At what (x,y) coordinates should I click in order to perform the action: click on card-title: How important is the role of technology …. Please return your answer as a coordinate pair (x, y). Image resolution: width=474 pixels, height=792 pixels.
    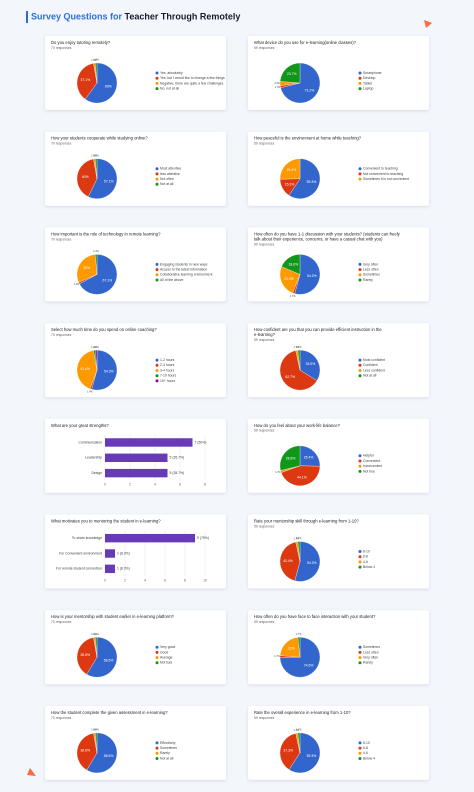
    Looking at the image, I should click on (106, 234).